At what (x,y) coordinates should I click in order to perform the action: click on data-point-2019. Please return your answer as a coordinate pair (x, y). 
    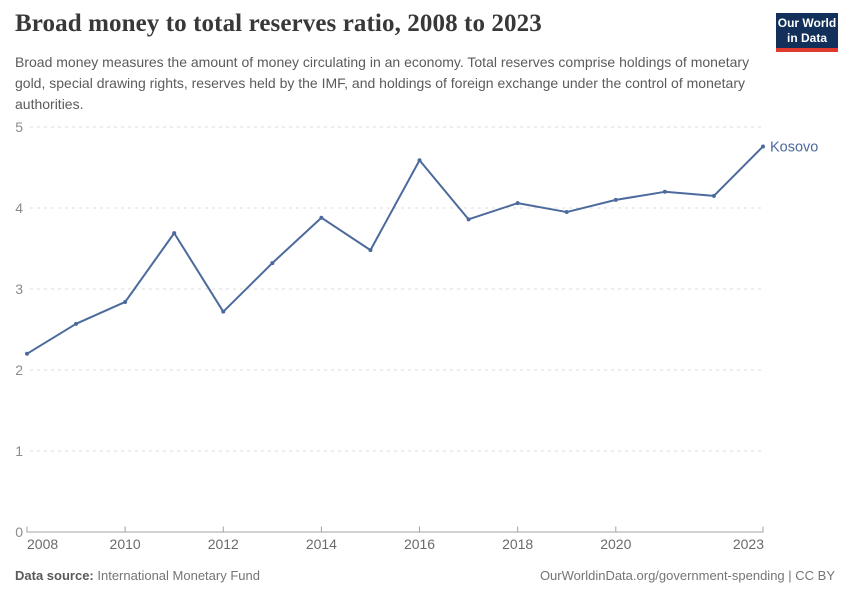
    Looking at the image, I should click on (566, 212).